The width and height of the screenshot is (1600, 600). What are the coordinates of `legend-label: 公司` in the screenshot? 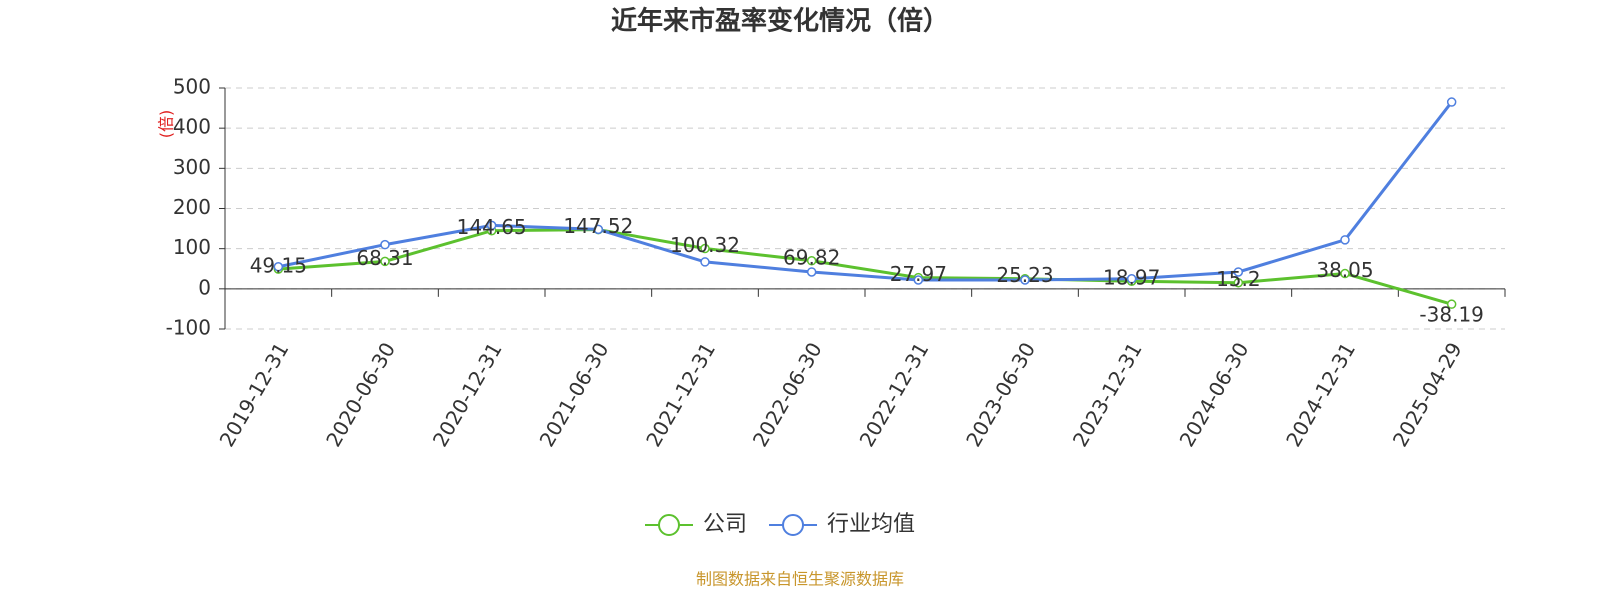 It's located at (725, 524).